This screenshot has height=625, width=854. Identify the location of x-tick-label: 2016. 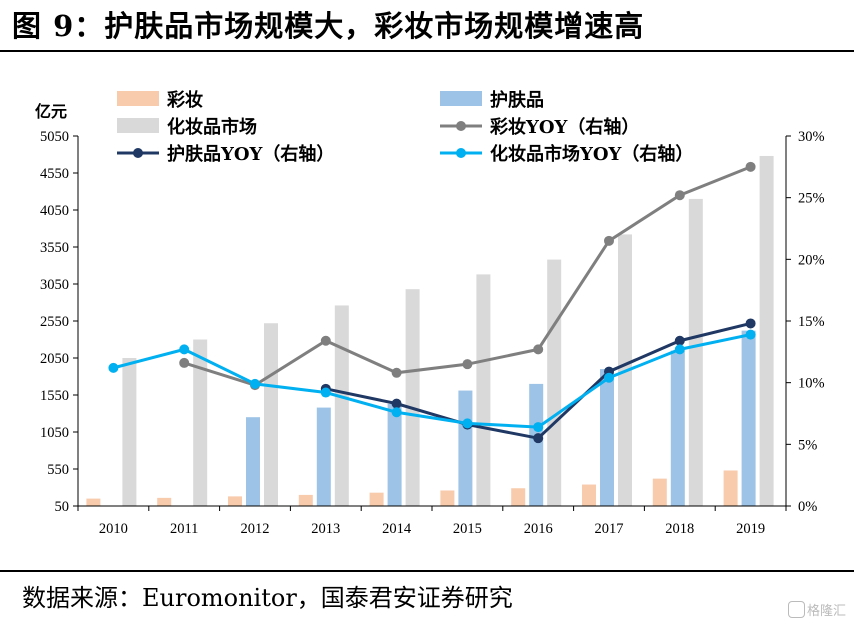
(538, 529).